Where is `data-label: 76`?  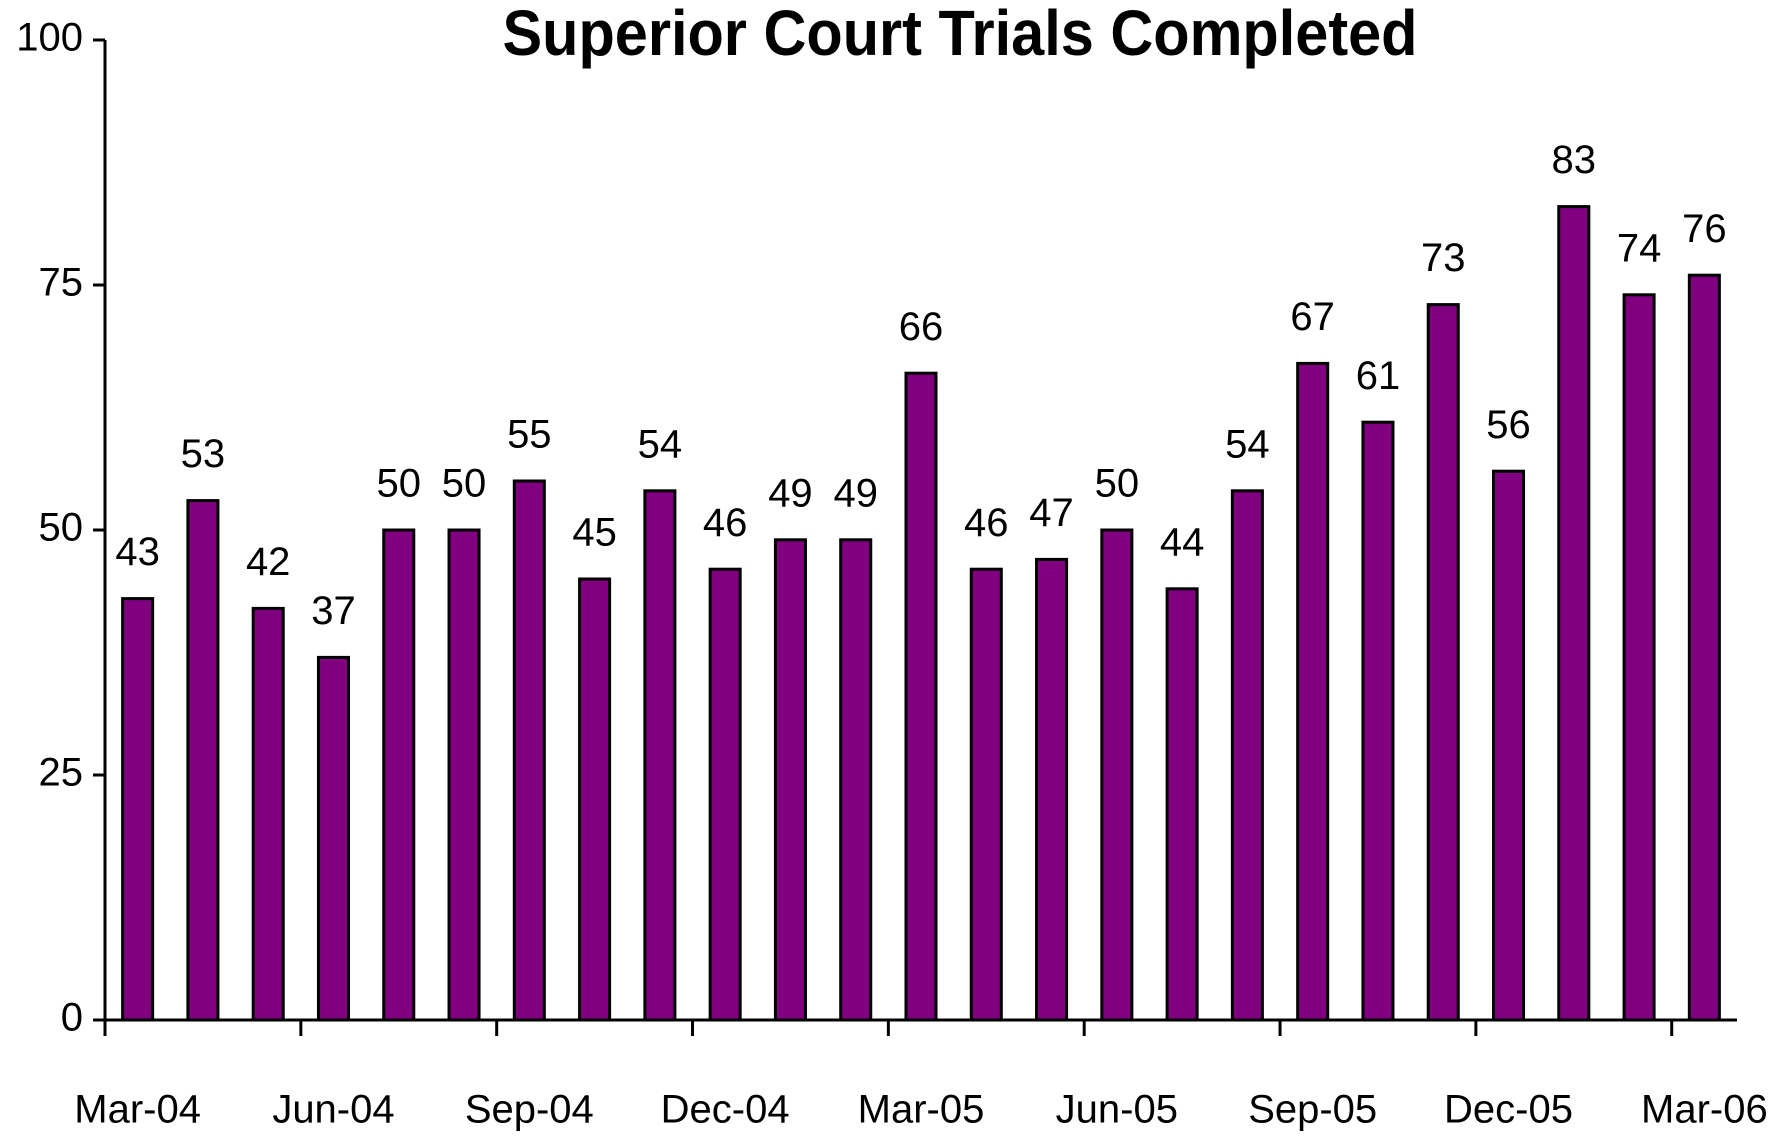
data-label: 76 is located at coordinates (1704, 229).